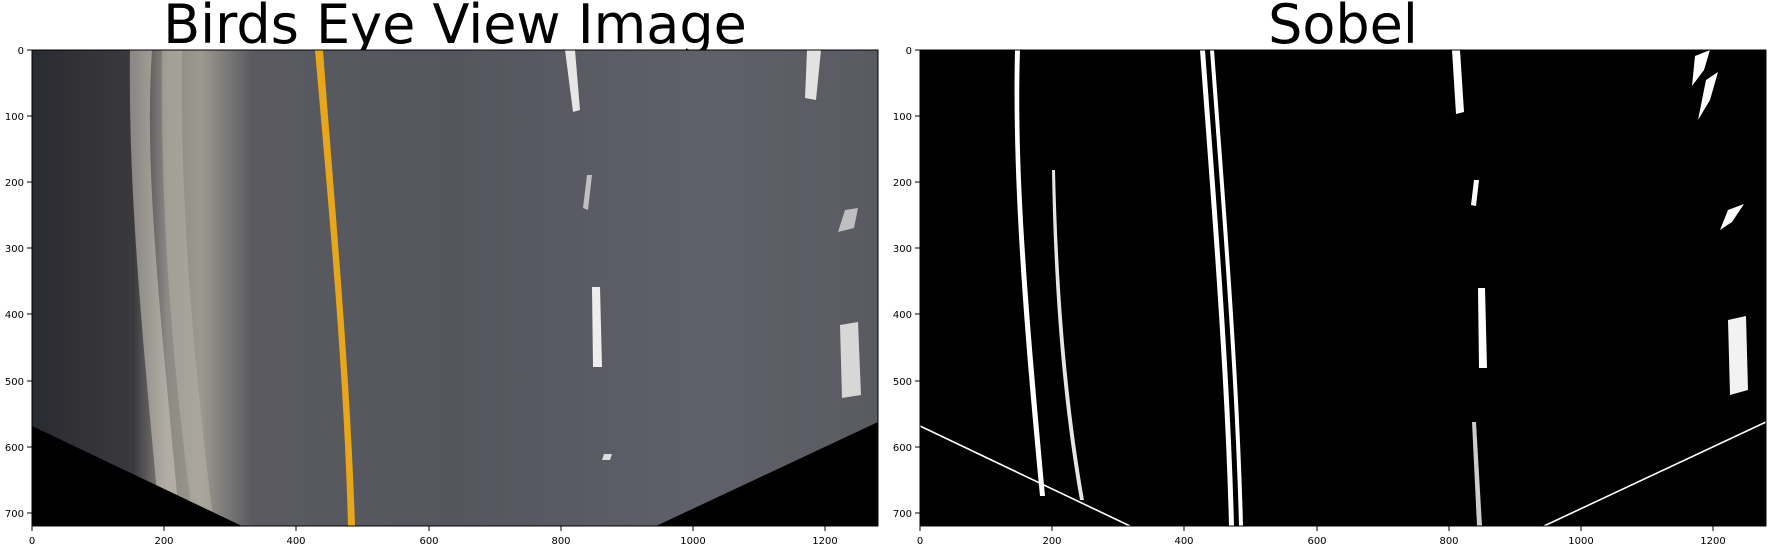 The height and width of the screenshot is (549, 1771). I want to click on birds-eye-title: Birds Eye View Image, so click(455, 28).